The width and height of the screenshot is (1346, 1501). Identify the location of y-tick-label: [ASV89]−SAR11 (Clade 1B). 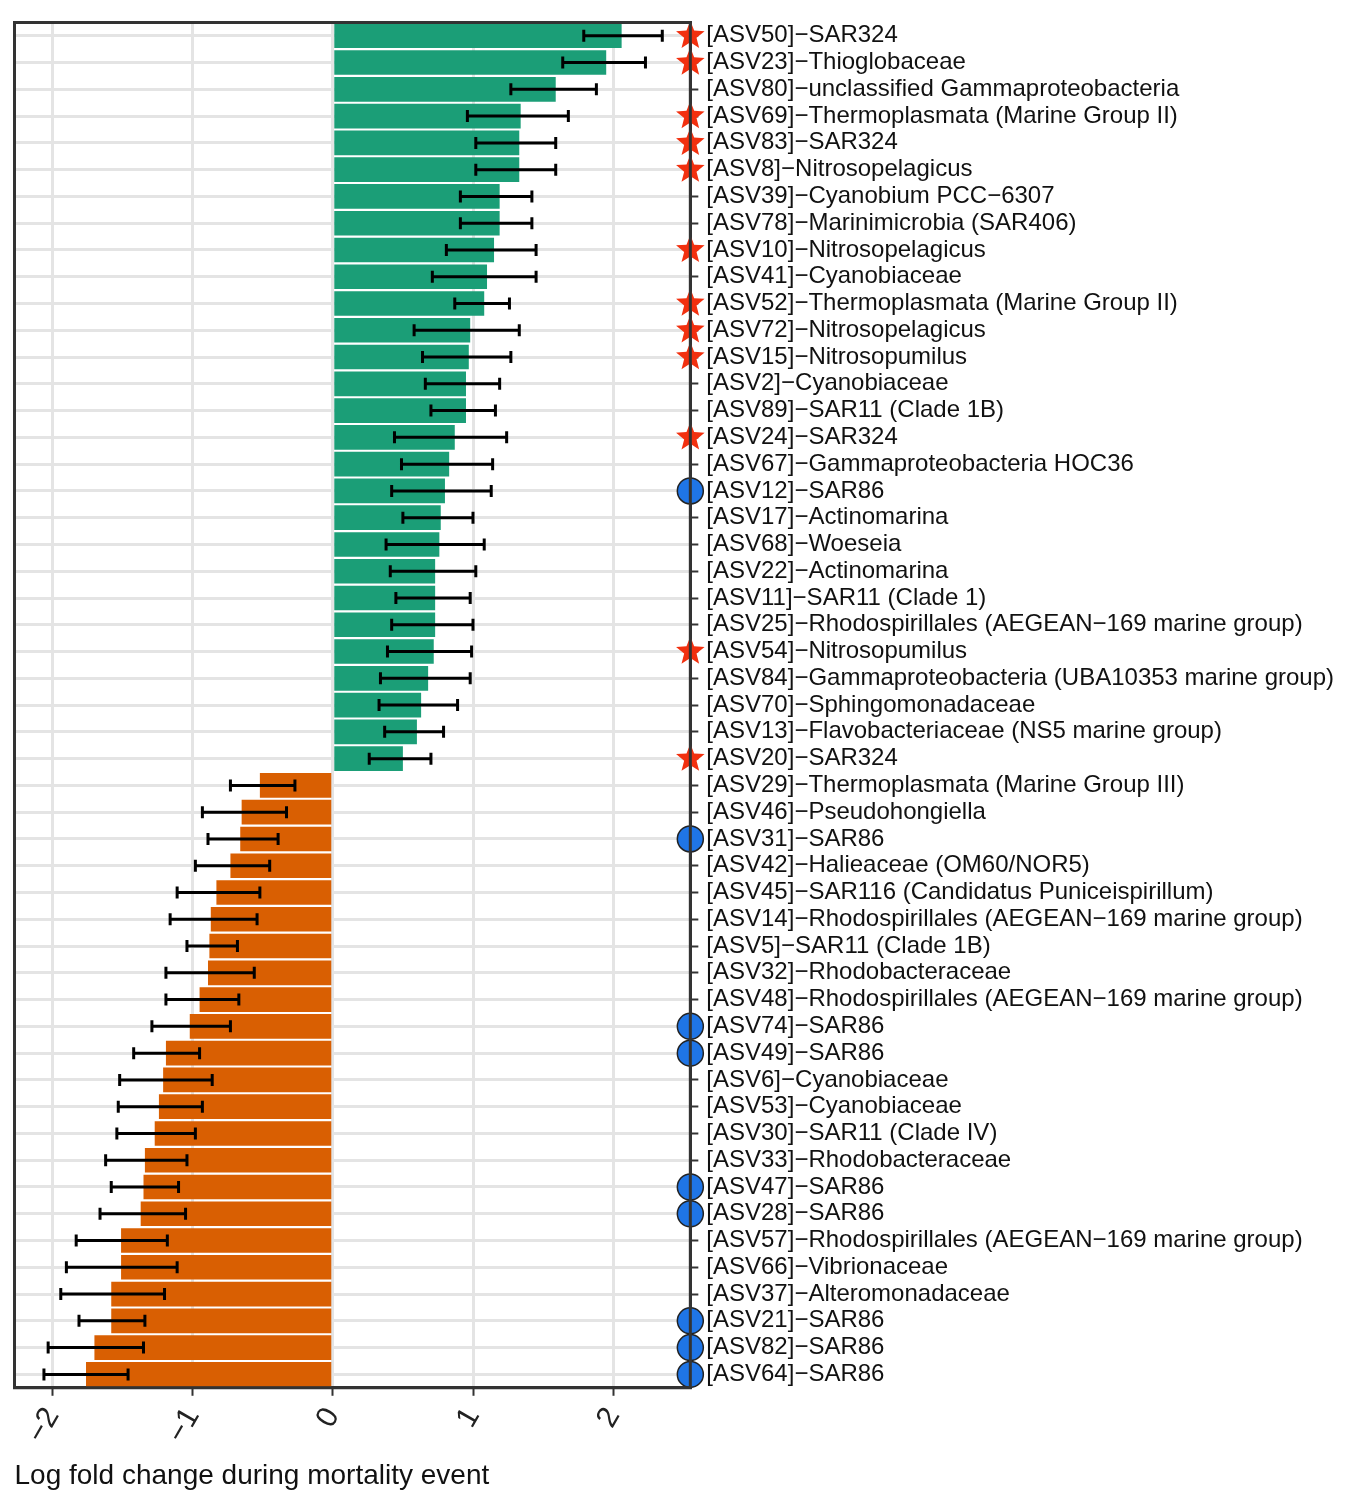
(855, 409).